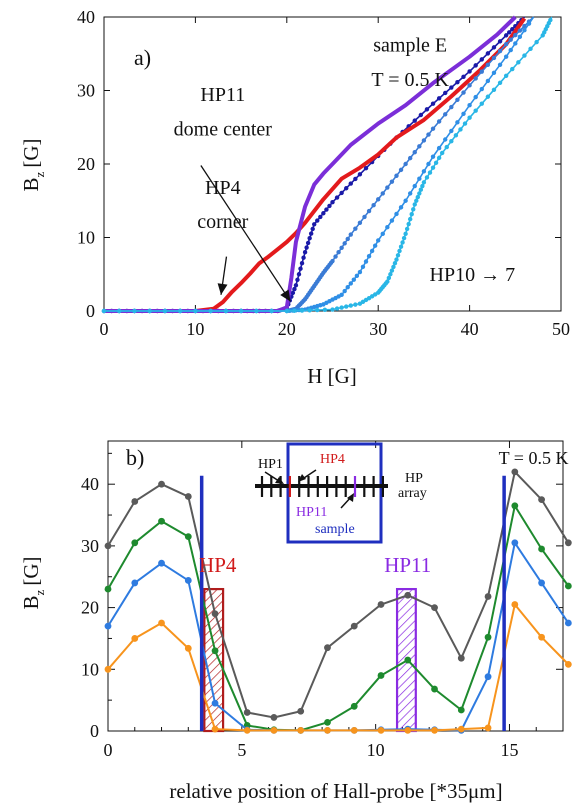 The image size is (574, 804). I want to click on b-ytick-label: 40, so click(90, 484).